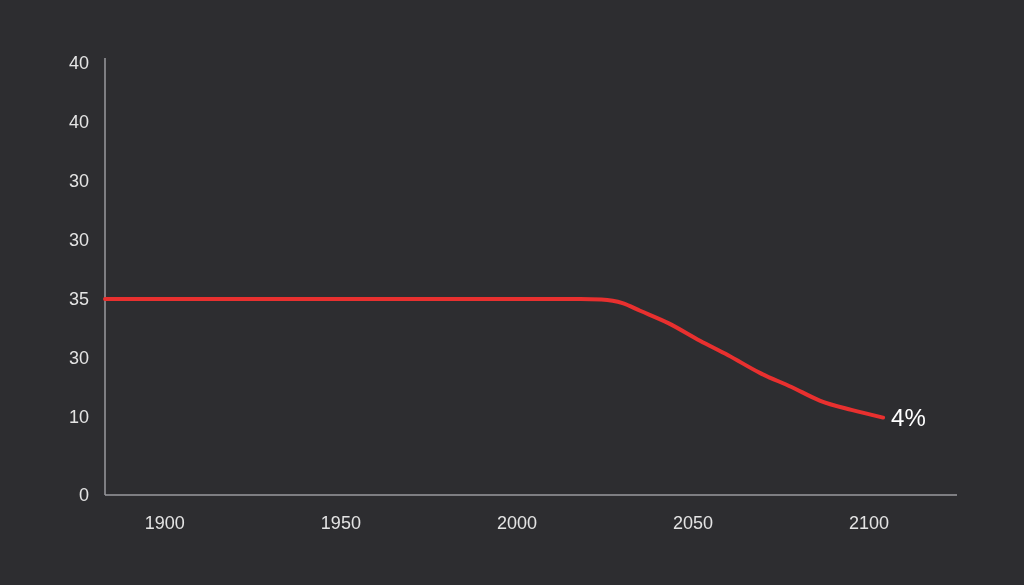 The height and width of the screenshot is (585, 1024). I want to click on x-tick-label: 1950, so click(340, 523).